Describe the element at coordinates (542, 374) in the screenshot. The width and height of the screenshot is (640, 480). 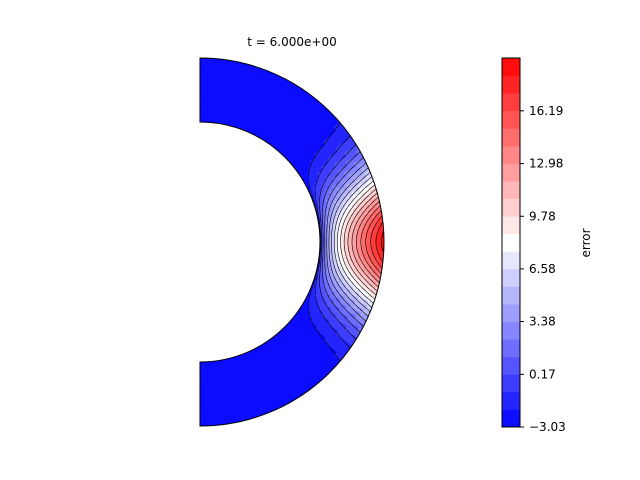
I see `colorbar-tick-label: 0.17` at that location.